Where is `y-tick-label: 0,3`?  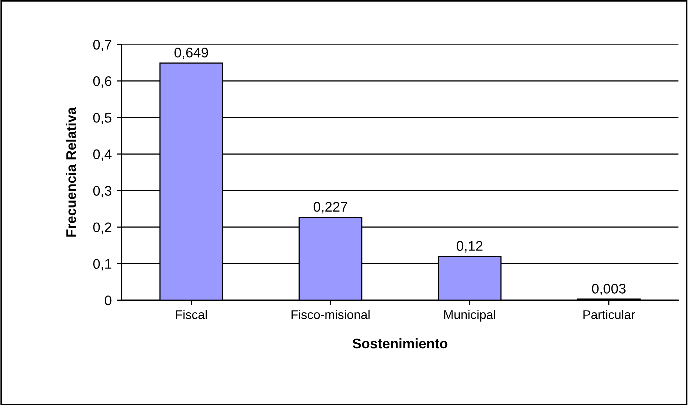
y-tick-label: 0,3 is located at coordinates (102, 192).